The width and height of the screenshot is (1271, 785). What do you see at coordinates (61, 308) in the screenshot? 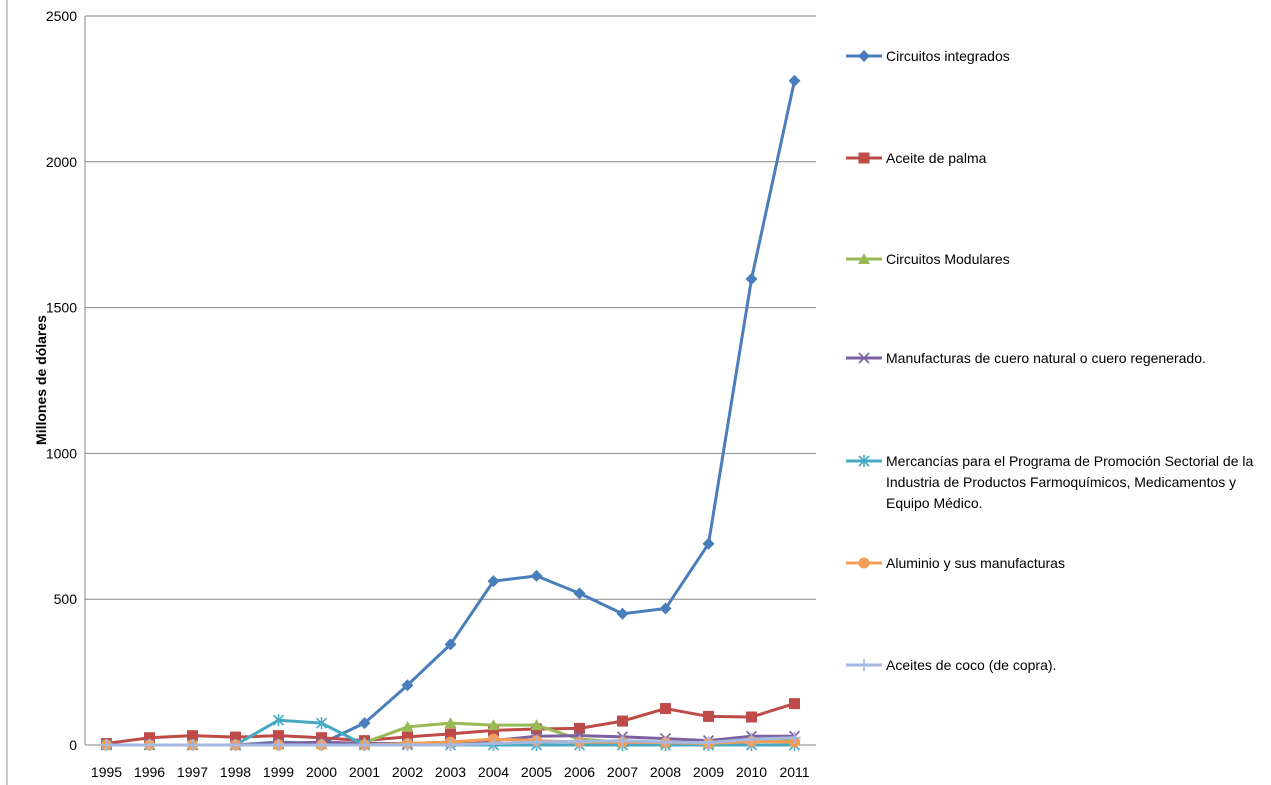
I see `y-tick-label: 1500` at bounding box center [61, 308].